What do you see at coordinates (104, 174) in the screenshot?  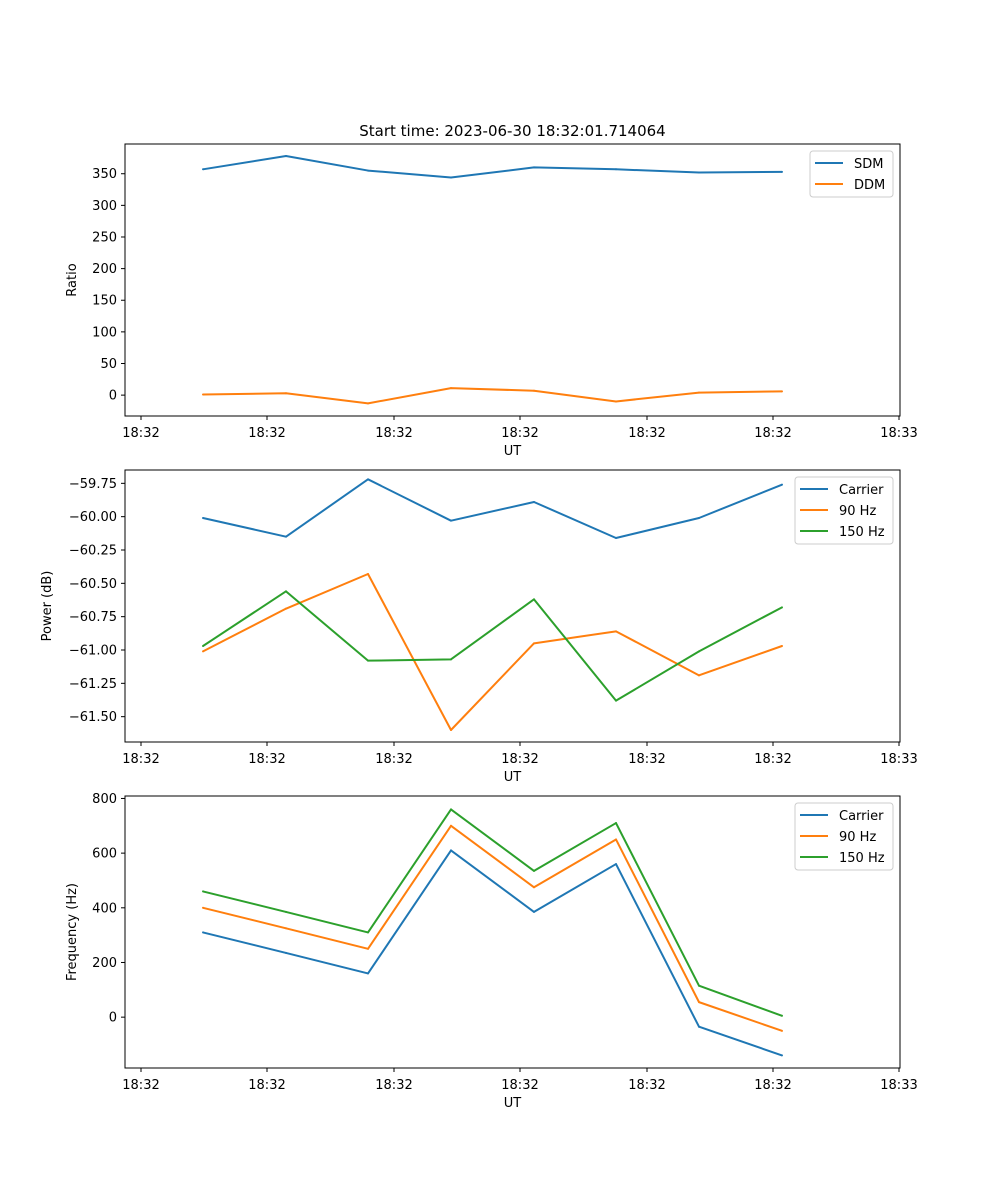 I see `y-tick-label: 350` at bounding box center [104, 174].